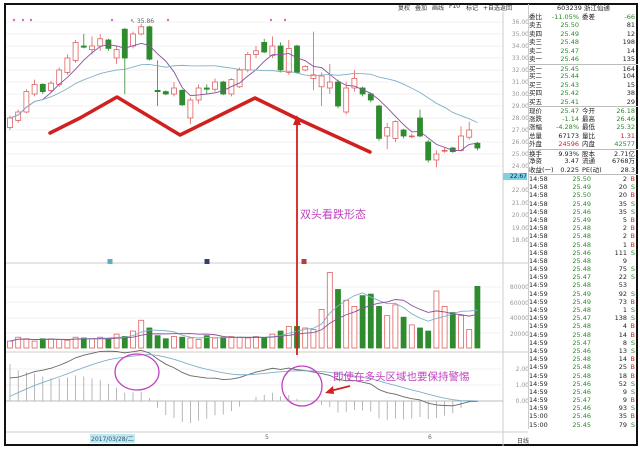 Image resolution: width=640 pixels, height=449 pixels. What do you see at coordinates (583, 102) in the screenshot?
I see `quote-row: 买五 25.41 29` at bounding box center [583, 102].